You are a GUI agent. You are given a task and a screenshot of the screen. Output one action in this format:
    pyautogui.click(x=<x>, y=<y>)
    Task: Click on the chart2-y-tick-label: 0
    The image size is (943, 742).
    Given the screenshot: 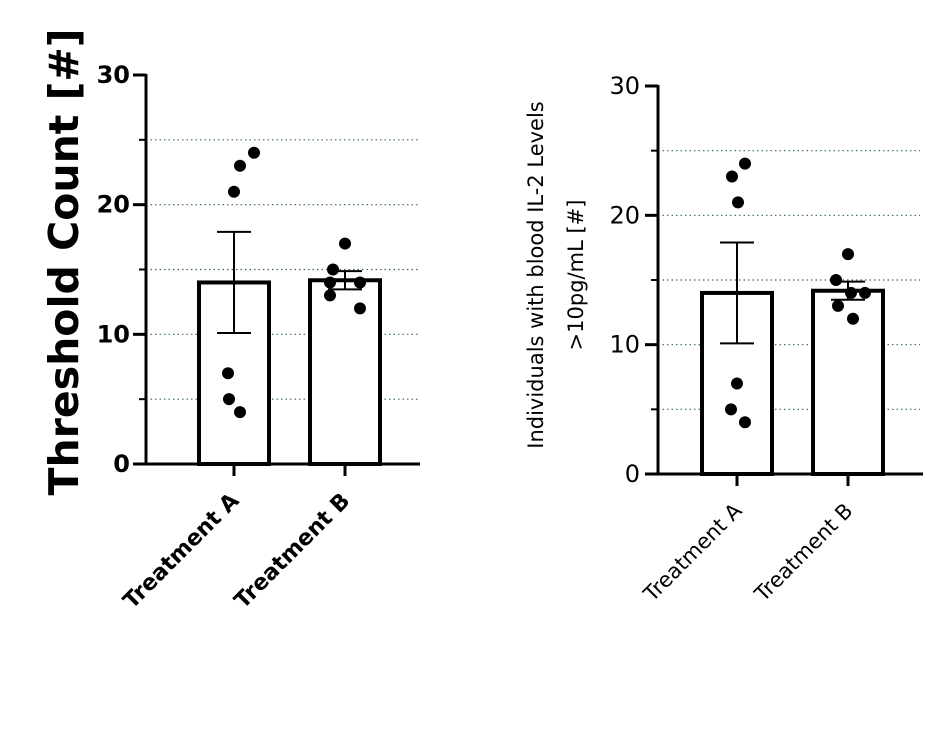 What is the action you would take?
    pyautogui.click(x=632, y=474)
    